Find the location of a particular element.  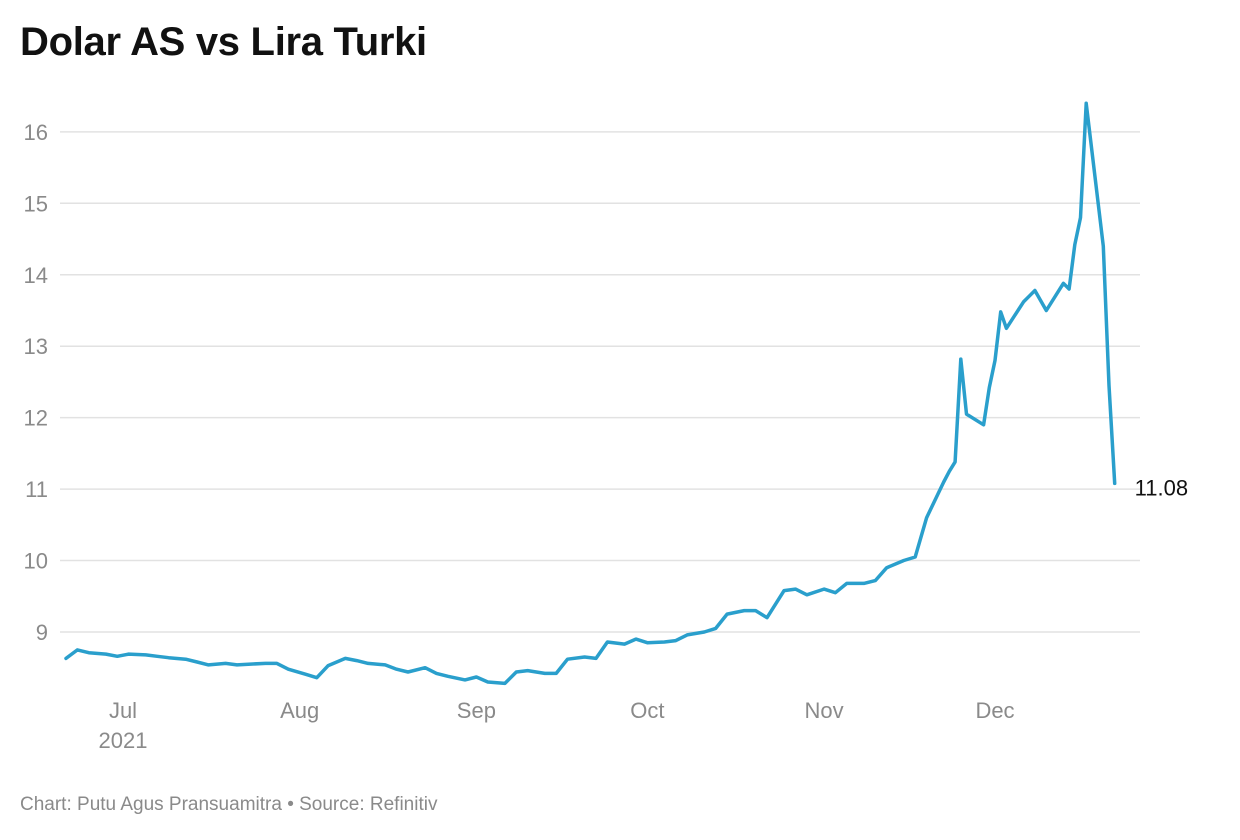

chart-title: Dolar AS vs Lira Turki is located at coordinates (223, 42).